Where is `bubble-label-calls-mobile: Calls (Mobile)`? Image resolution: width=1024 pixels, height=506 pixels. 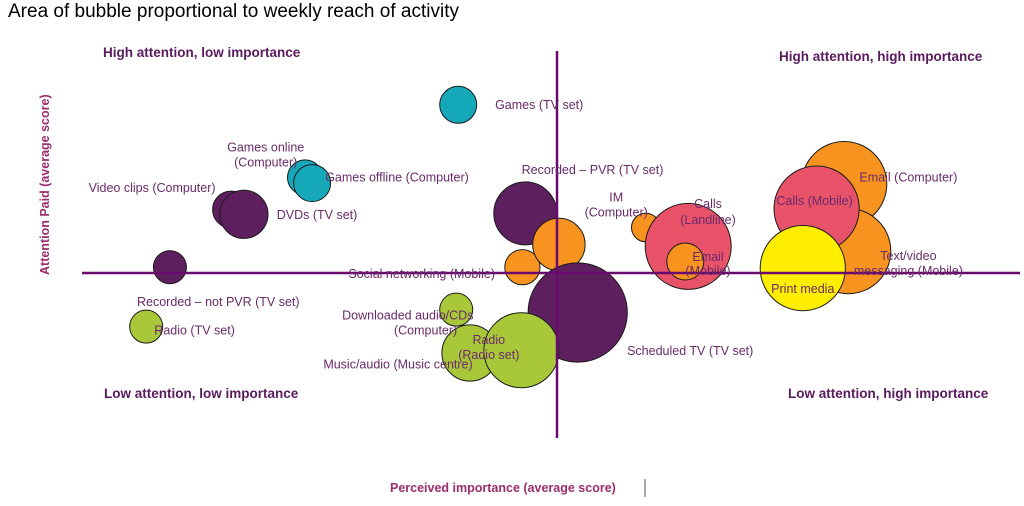 bubble-label-calls-mobile: Calls (Mobile) is located at coordinates (814, 201).